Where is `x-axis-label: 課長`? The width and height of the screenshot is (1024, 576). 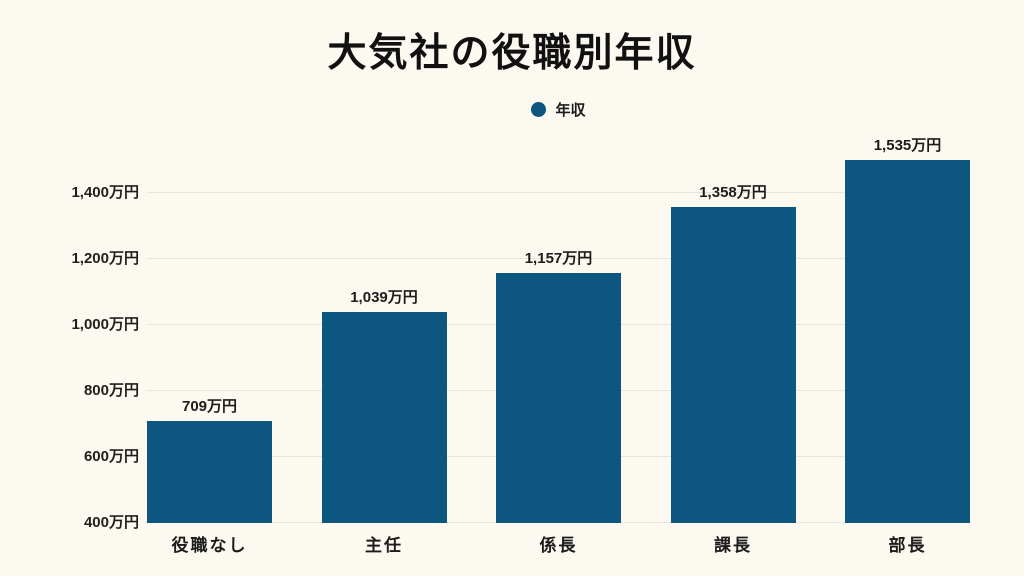 x-axis-label: 課長 is located at coordinates (733, 545).